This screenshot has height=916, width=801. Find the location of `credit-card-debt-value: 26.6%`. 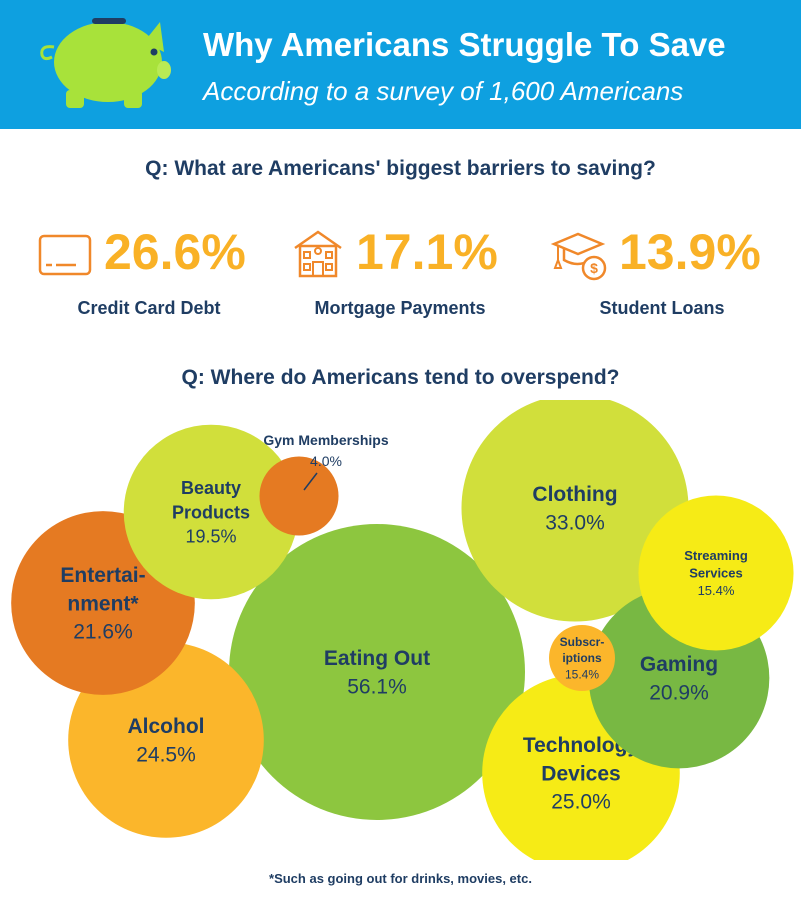

credit-card-debt-value: 26.6% is located at coordinates (175, 252).